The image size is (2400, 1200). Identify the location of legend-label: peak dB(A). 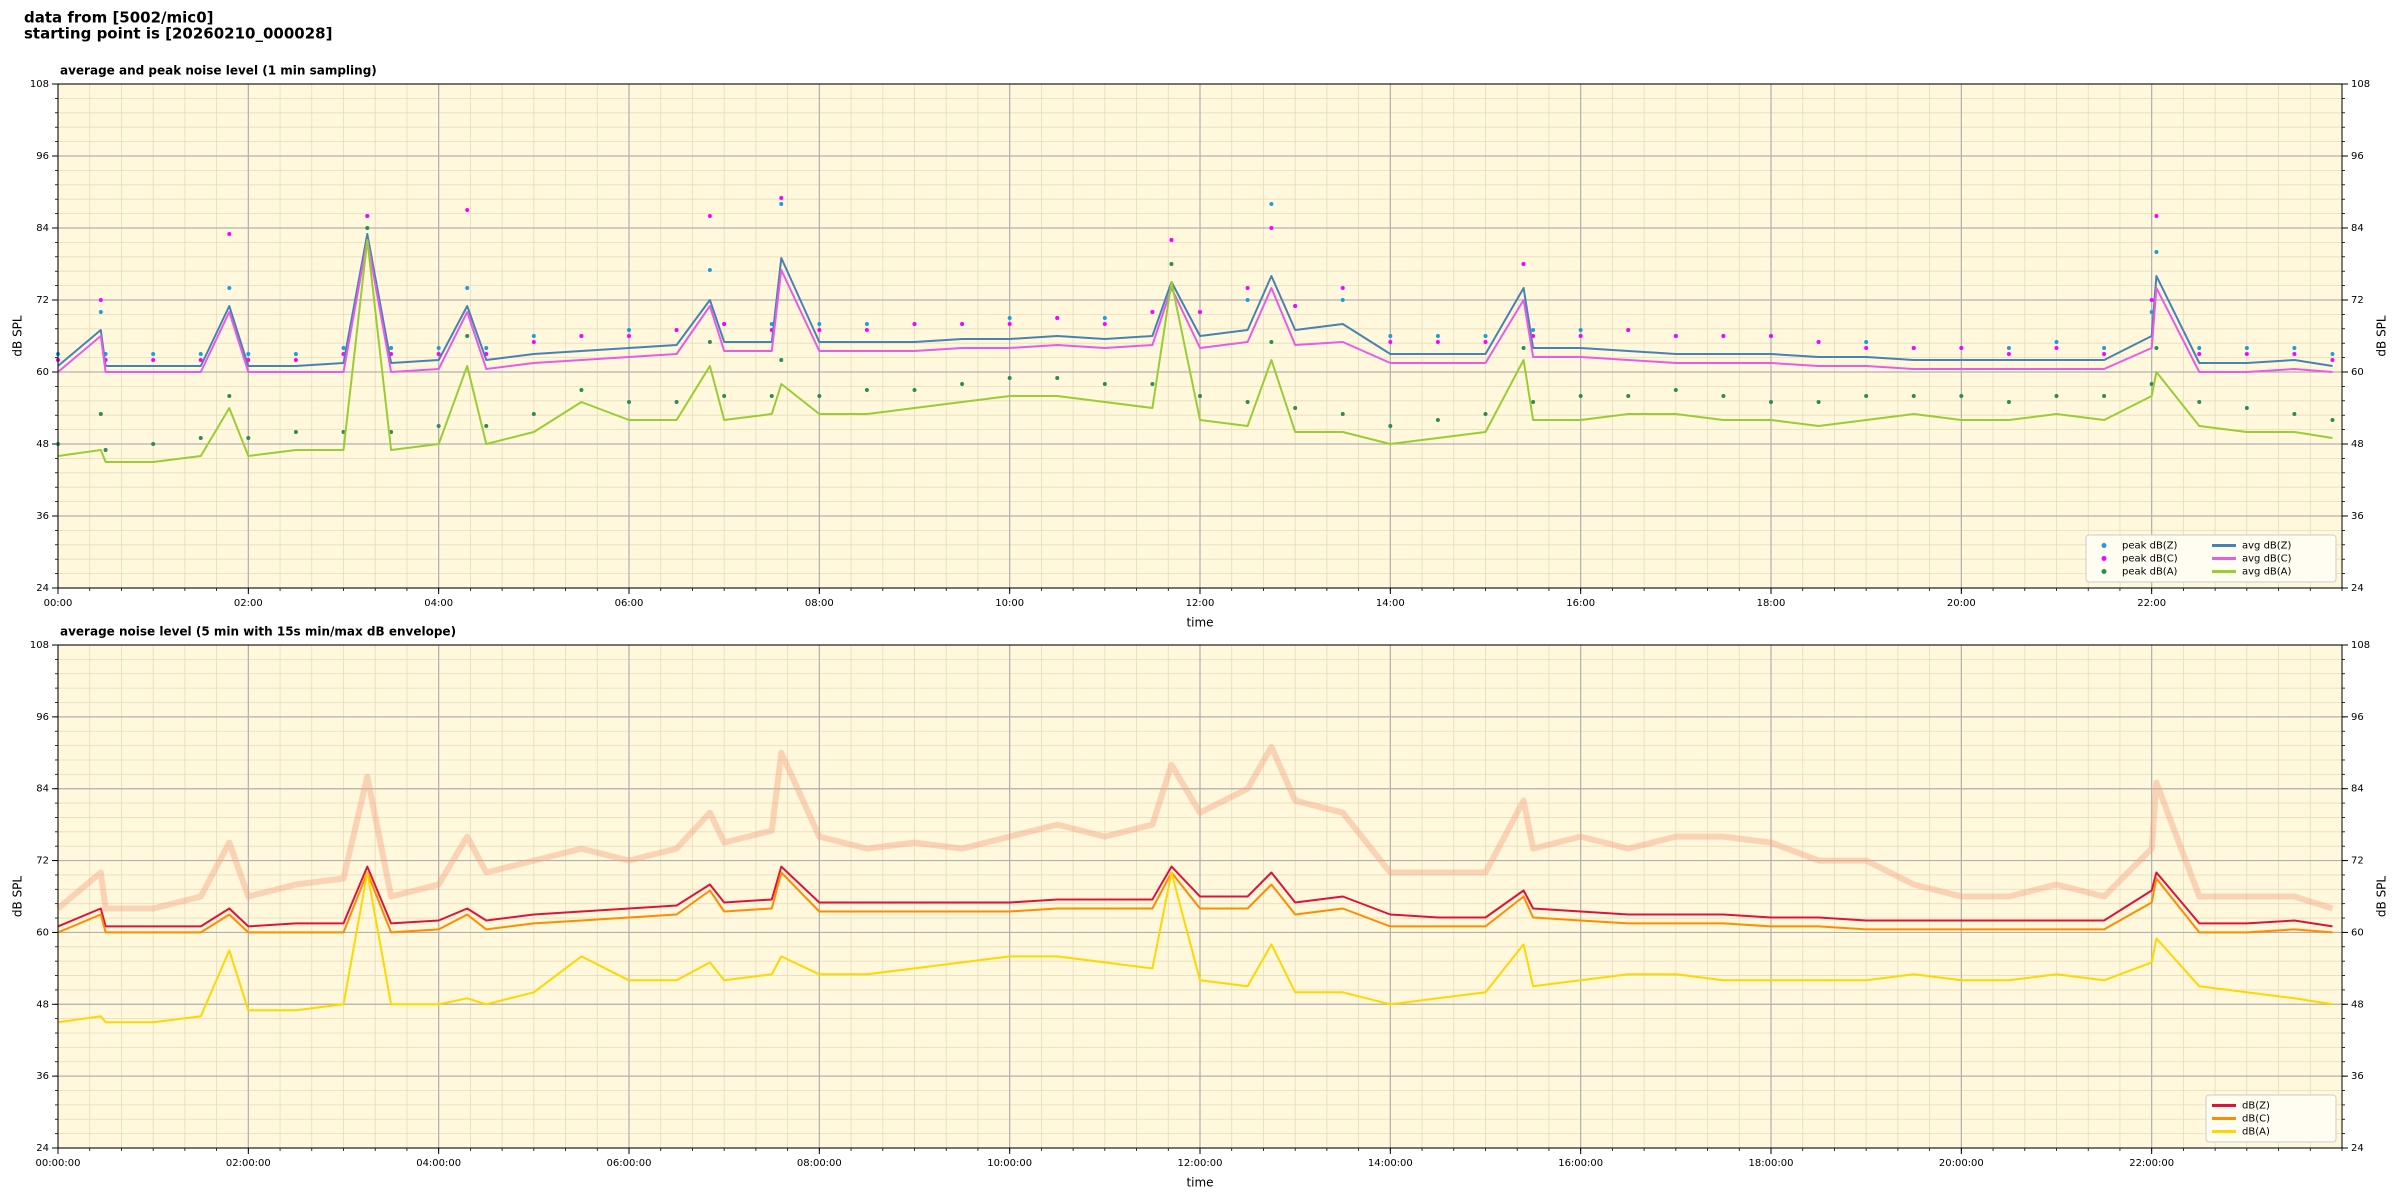
(2150, 572).